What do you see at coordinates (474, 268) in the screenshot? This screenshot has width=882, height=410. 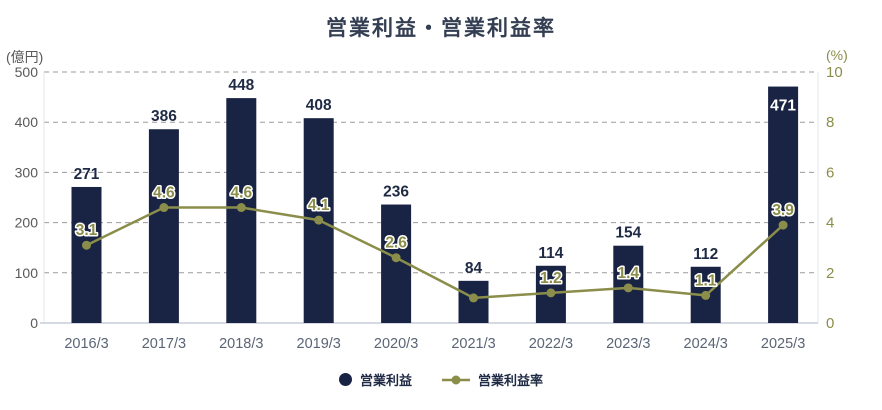 I see `svg-text: 84` at bounding box center [474, 268].